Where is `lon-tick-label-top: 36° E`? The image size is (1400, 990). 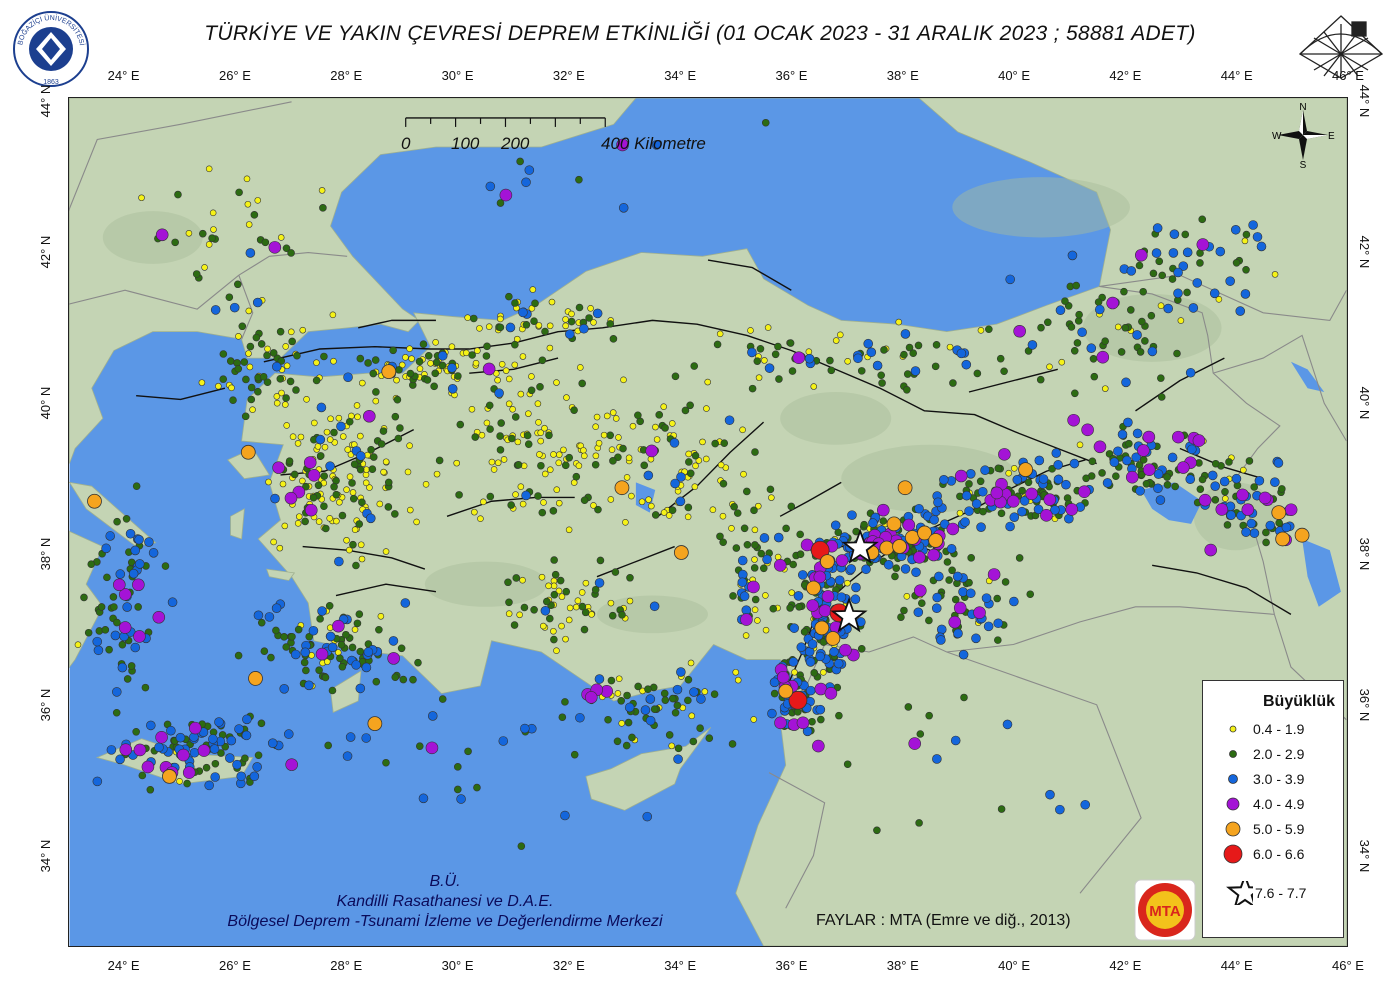 lon-tick-label-top: 36° E is located at coordinates (791, 75).